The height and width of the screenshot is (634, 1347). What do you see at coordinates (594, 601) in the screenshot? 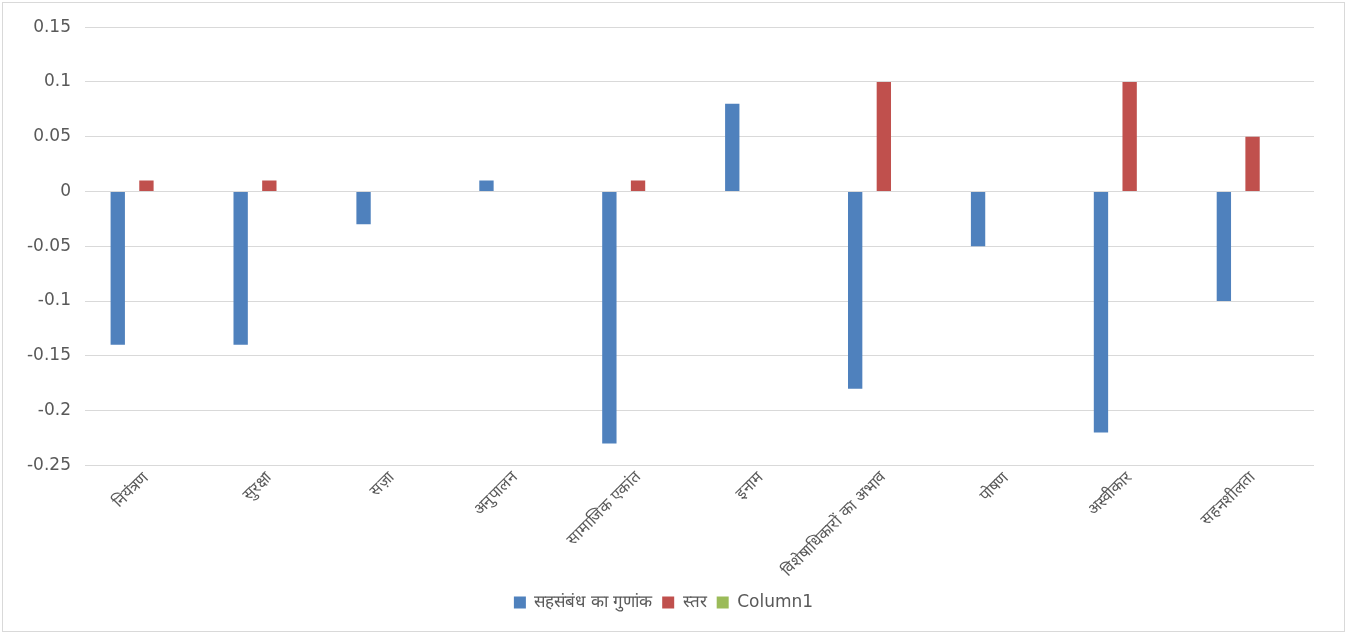
I see `legend-label: सहसंबंध का गुणांक` at bounding box center [594, 601].